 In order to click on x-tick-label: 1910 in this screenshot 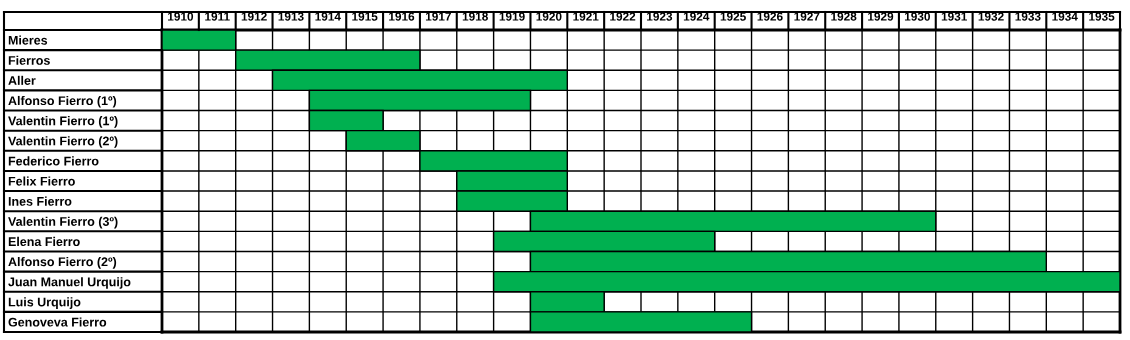, I will do `click(181, 16)`.